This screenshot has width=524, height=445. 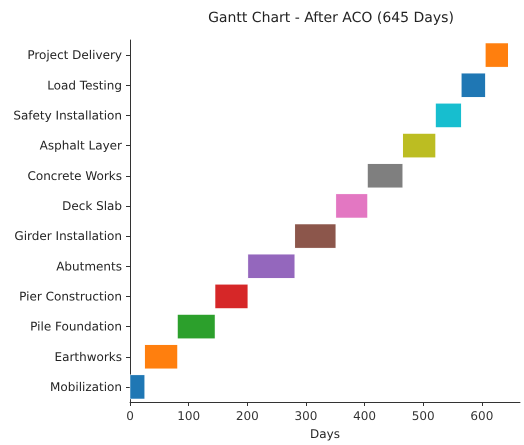 I want to click on y-tick-label: Girder Installation, so click(x=68, y=236).